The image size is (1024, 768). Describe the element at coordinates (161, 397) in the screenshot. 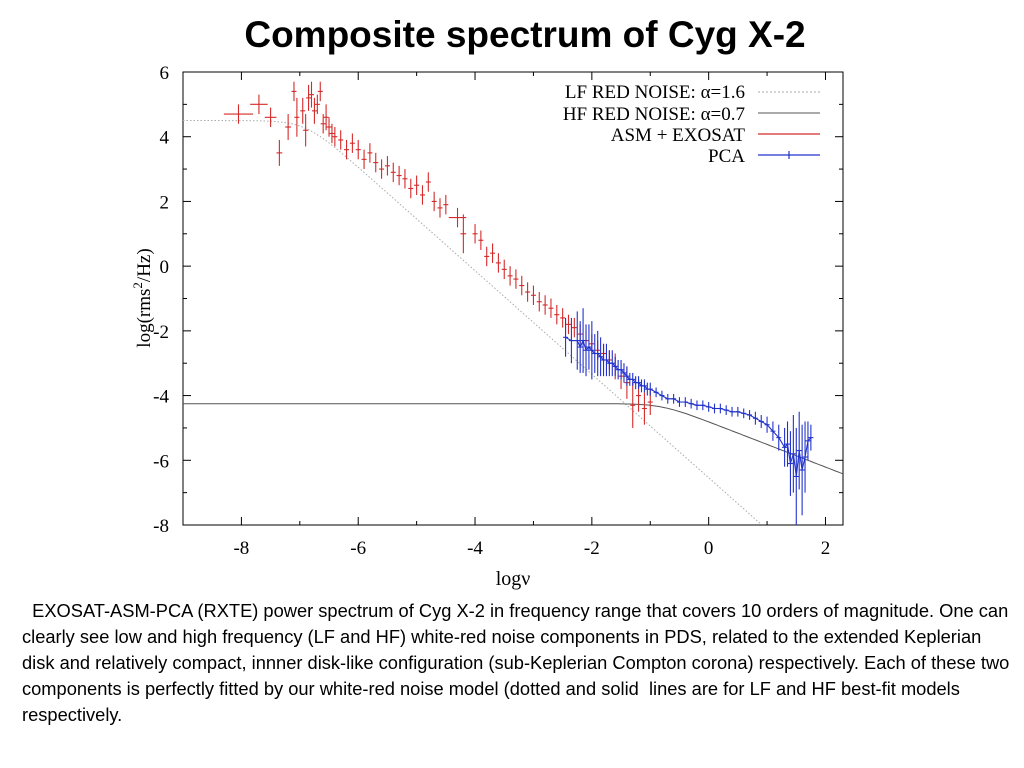

I see `y-tick-label: -4` at that location.